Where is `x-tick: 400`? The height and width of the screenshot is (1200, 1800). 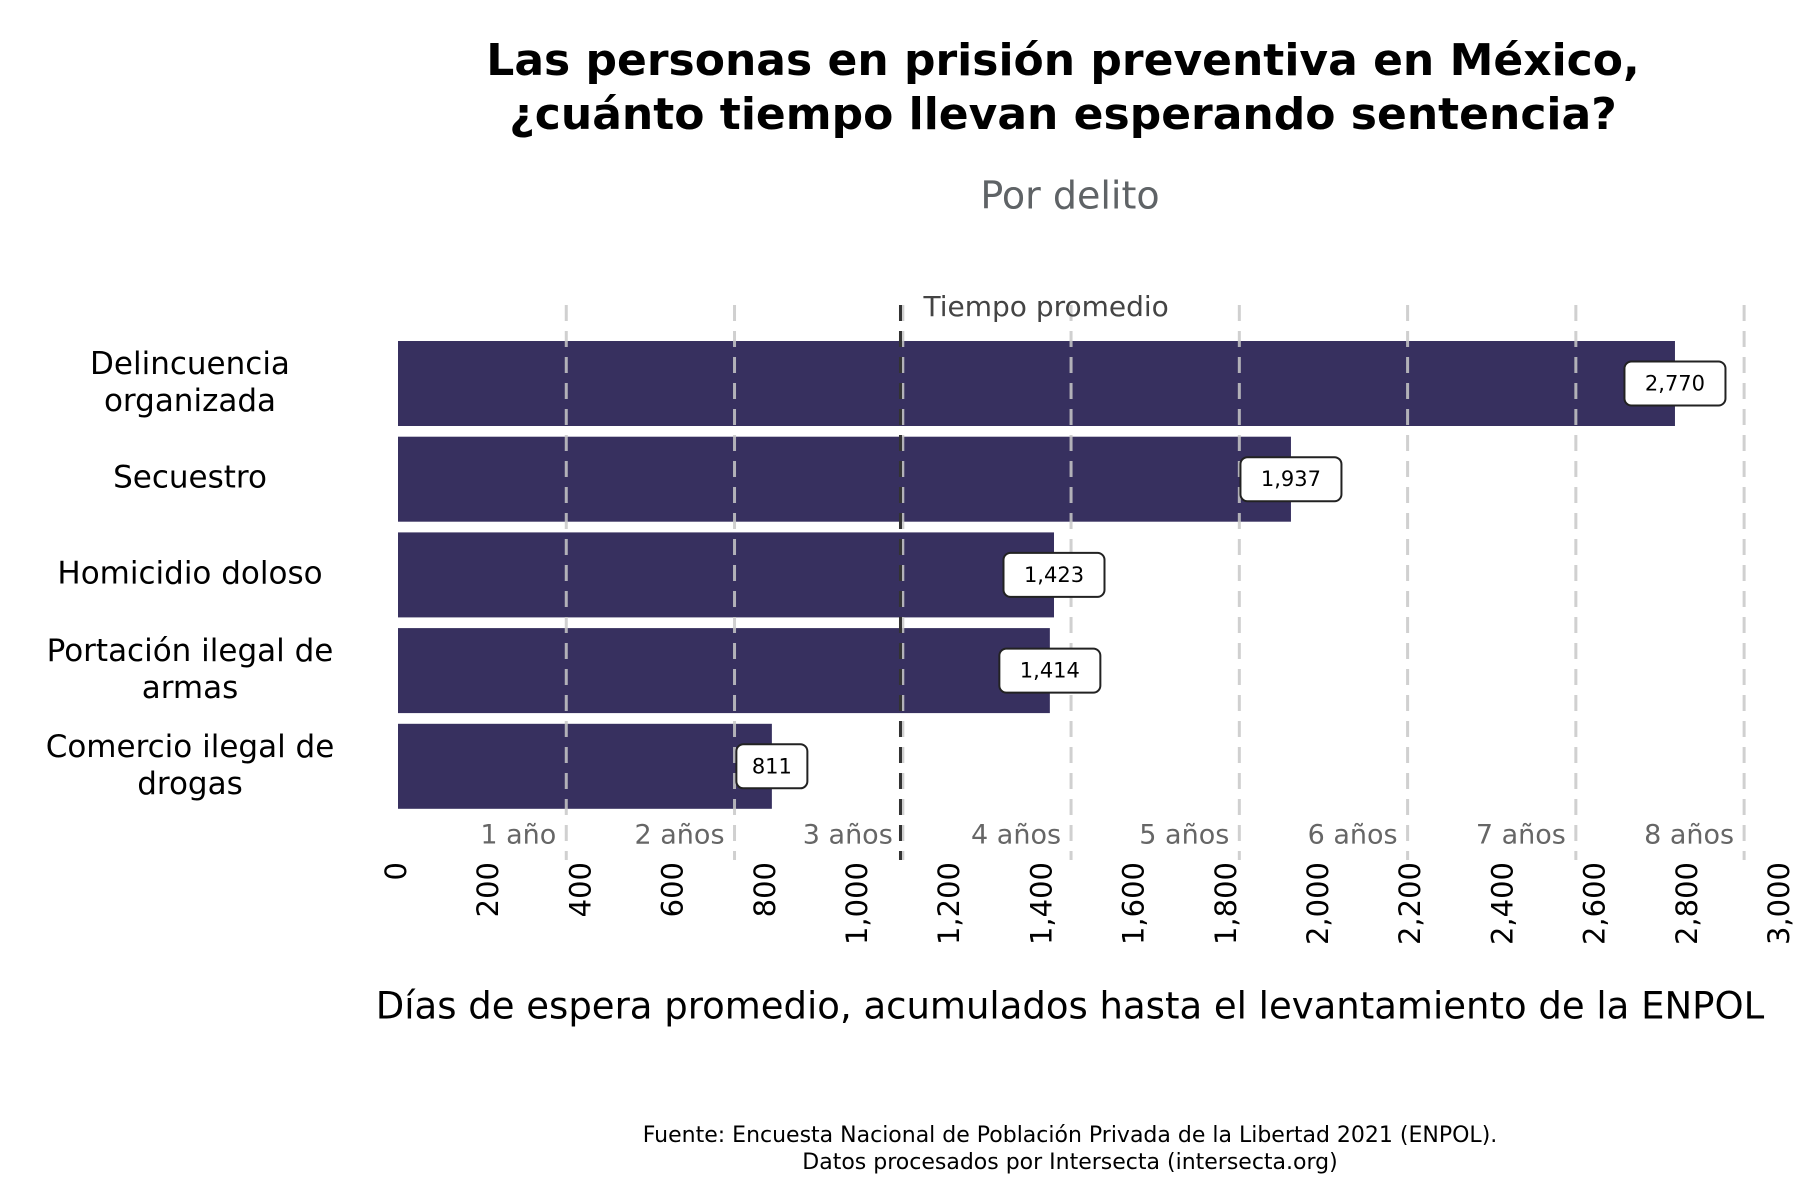 x-tick: 400 is located at coordinates (580, 889).